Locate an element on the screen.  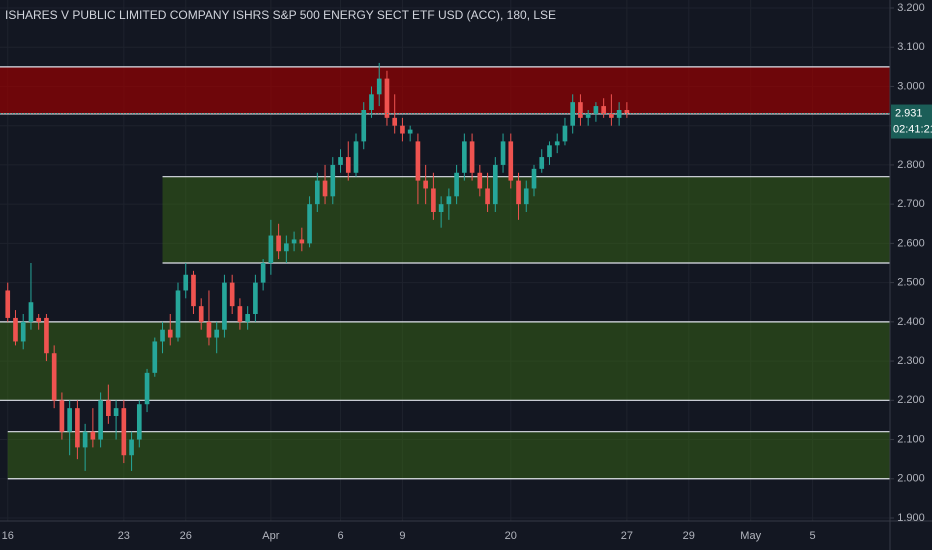
x-tick-label: 6 is located at coordinates (340, 536).